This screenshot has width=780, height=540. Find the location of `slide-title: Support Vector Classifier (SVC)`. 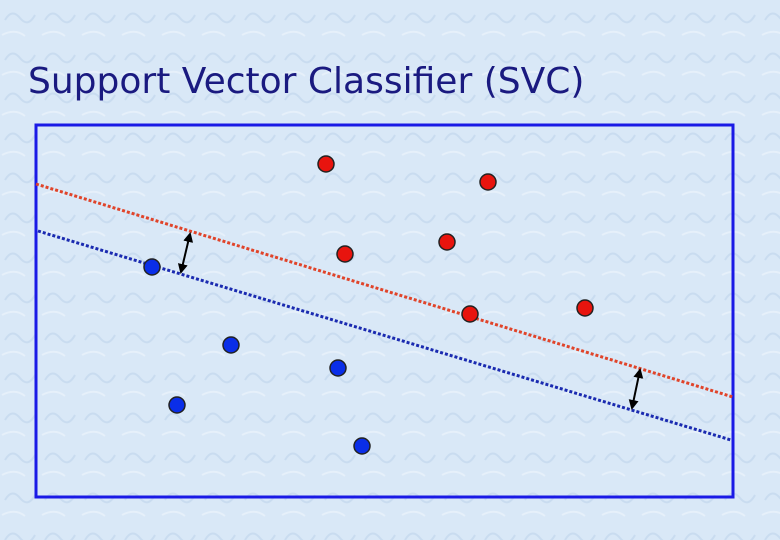

slide-title: Support Vector Classifier (SVC) is located at coordinates (306, 81).